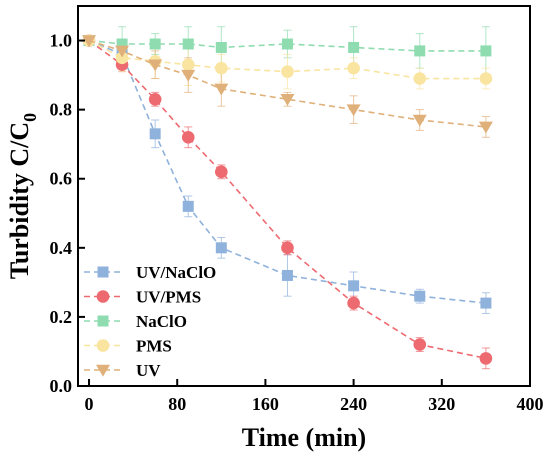  I want to click on series-line, so click(287, 59).